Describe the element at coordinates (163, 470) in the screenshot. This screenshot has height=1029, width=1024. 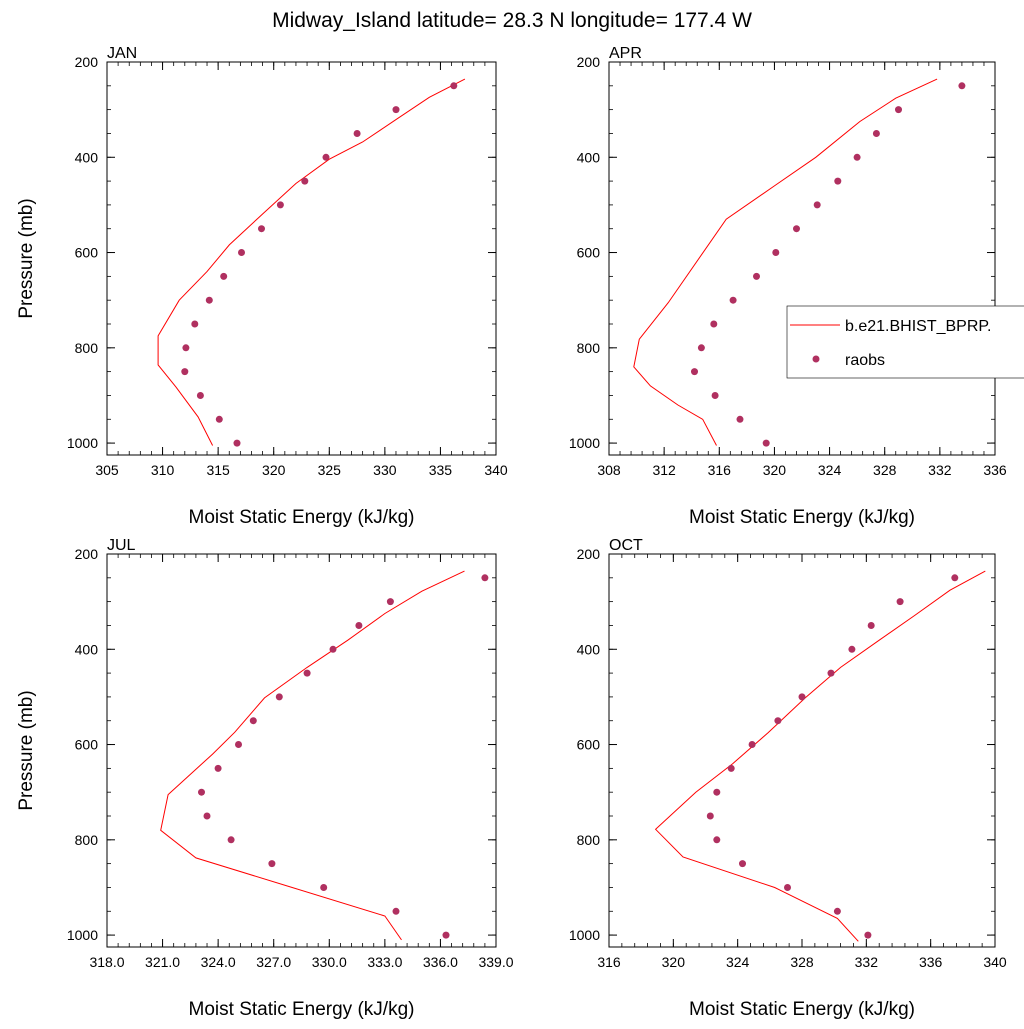
I see `x-tick-label: 310` at that location.